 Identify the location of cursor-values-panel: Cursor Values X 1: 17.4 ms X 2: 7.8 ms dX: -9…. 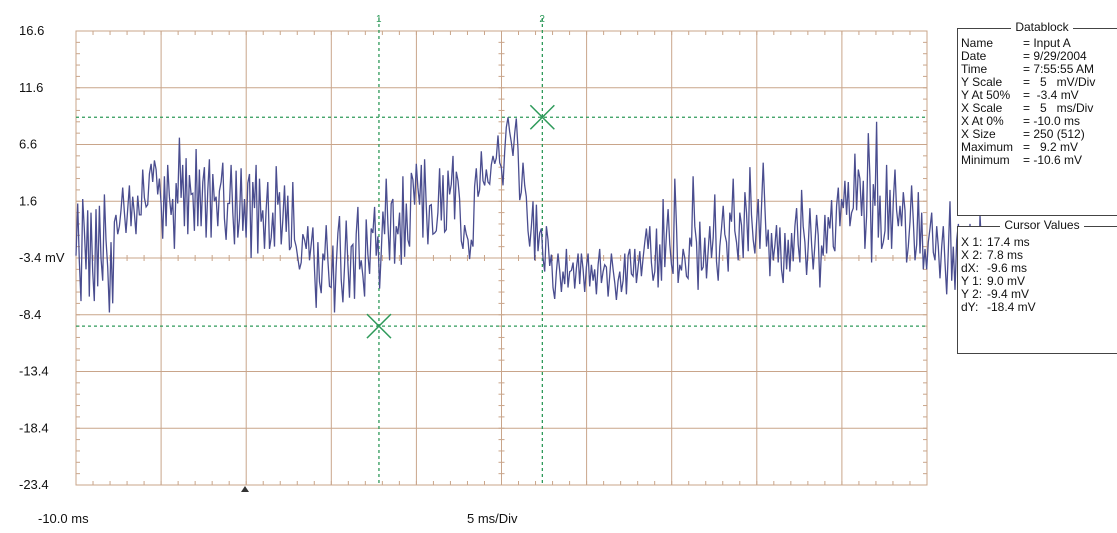
(1037, 286).